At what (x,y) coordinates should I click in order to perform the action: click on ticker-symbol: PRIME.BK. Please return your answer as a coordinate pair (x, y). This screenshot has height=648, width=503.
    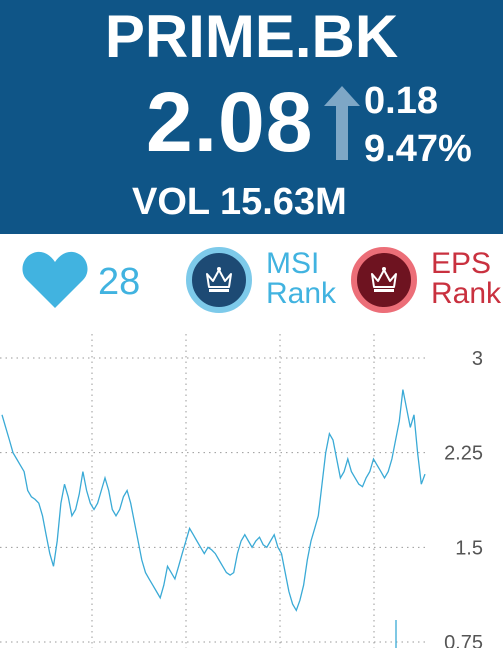
    Looking at the image, I should click on (251, 36).